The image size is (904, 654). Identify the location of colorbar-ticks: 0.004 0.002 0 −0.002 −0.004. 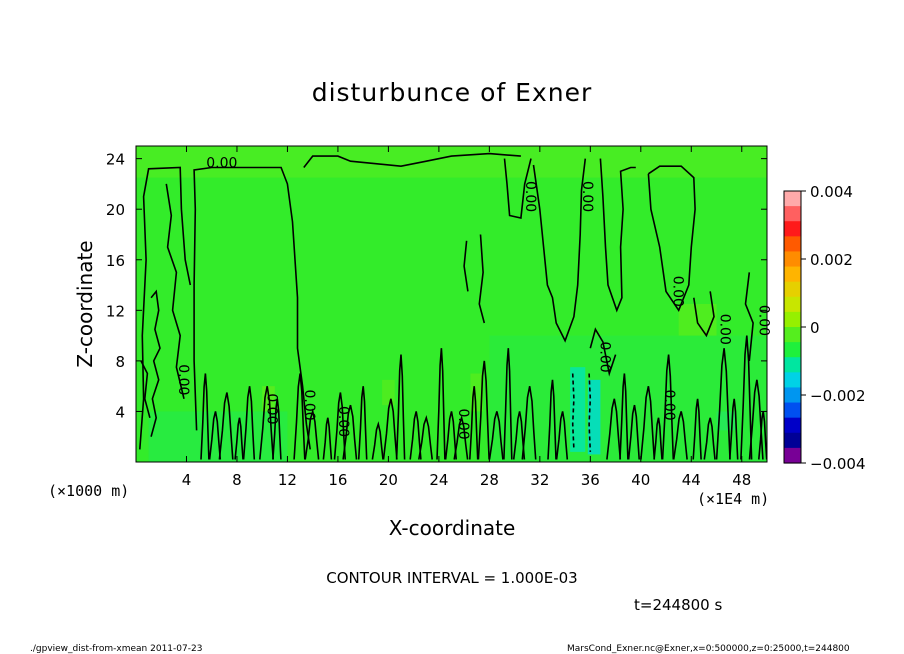
(833, 328).